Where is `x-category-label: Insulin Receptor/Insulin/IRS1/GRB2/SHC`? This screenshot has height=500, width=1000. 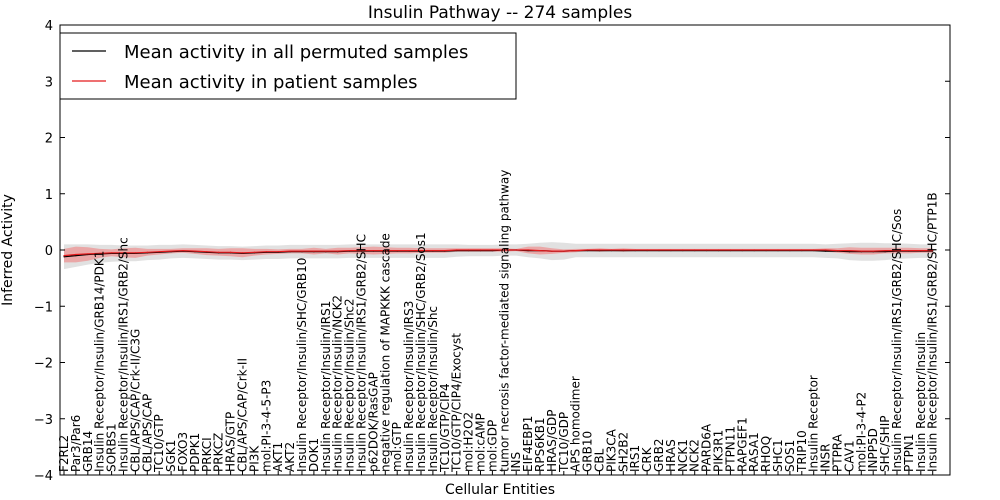
x-category-label: Insulin Receptor/Insulin/IRS1/GRB2/SHC is located at coordinates (362, 353).